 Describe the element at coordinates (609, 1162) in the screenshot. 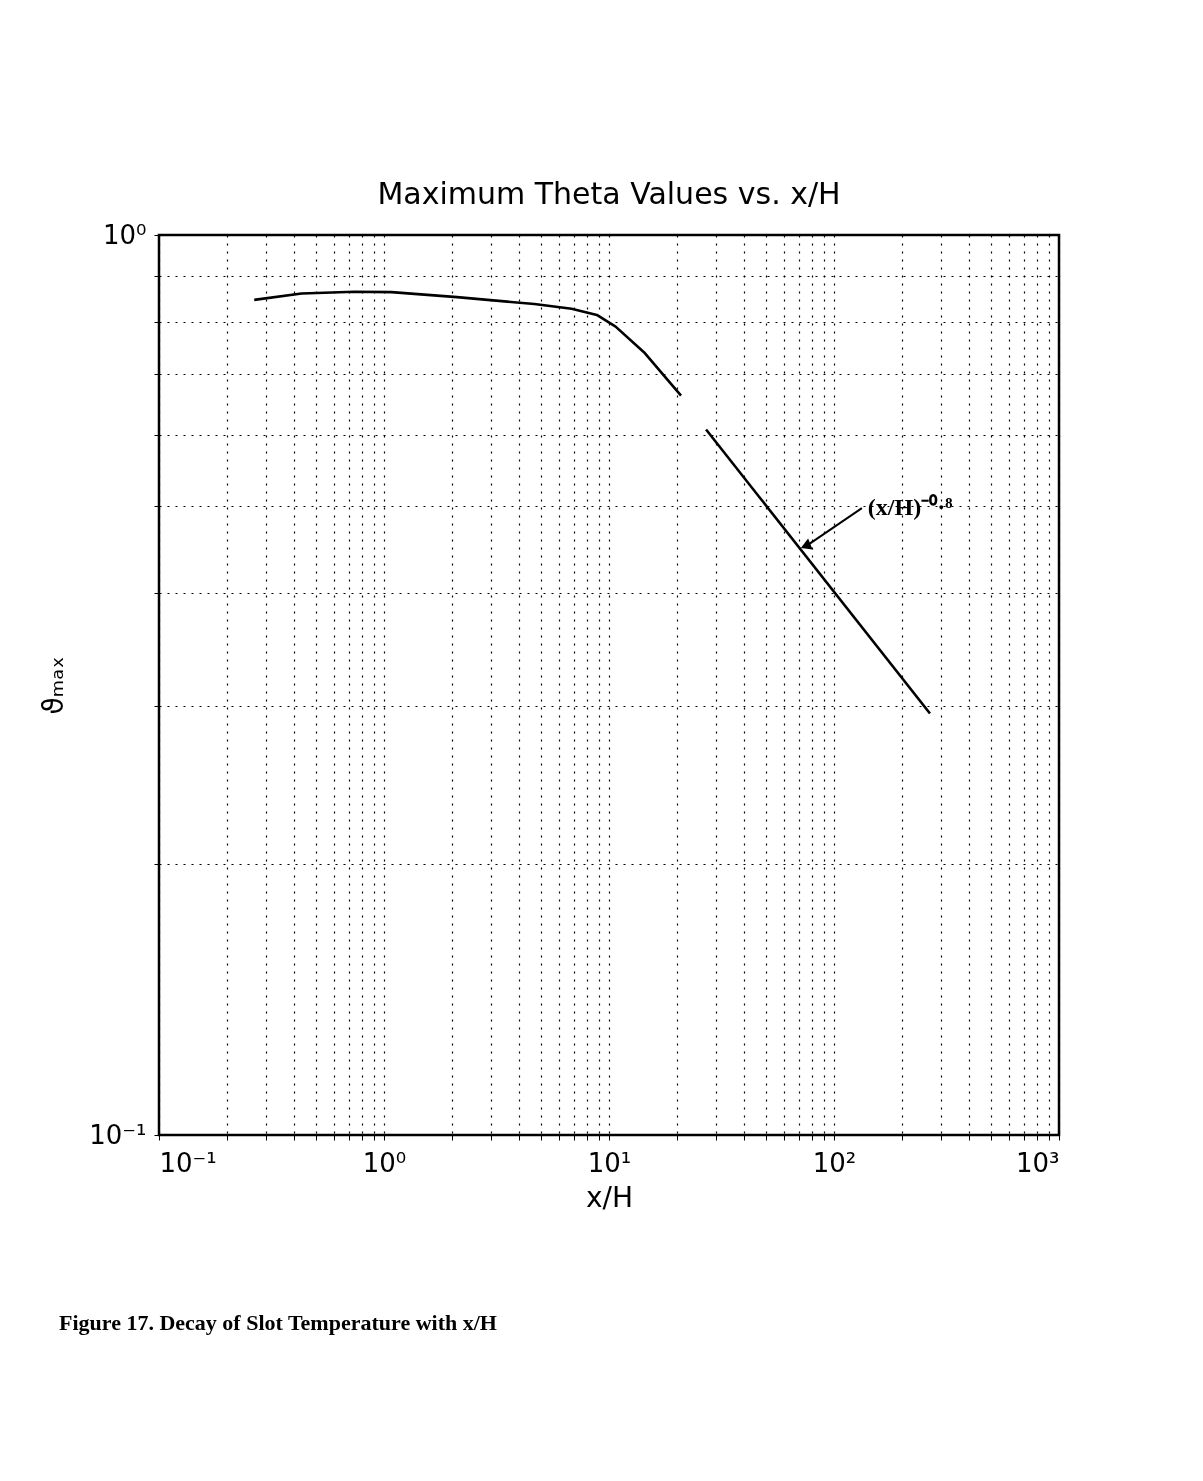

I see `x-tick-label: 10¹` at that location.